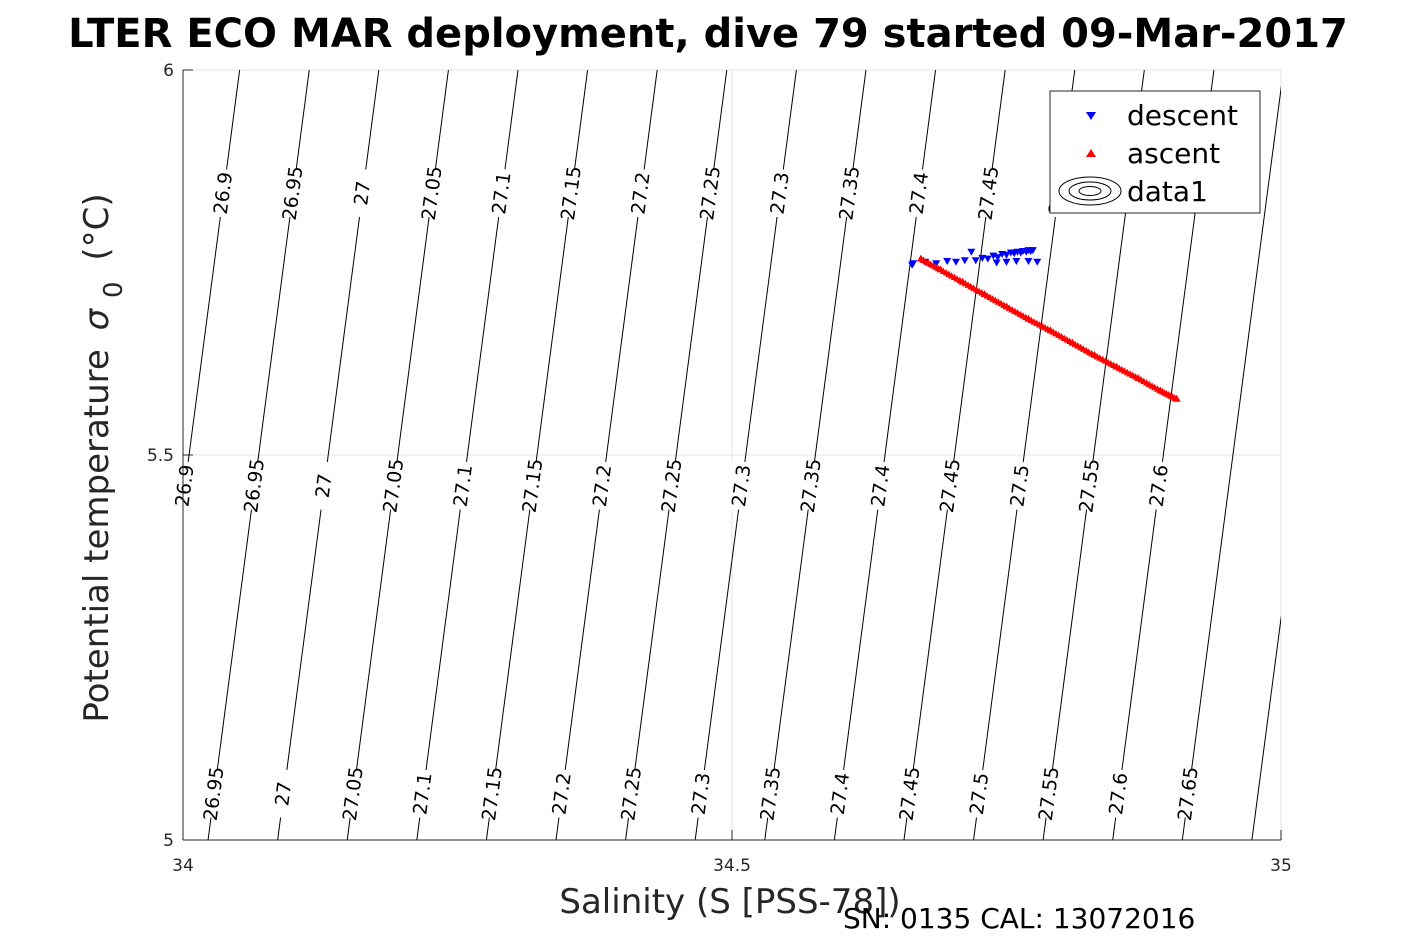 Image resolution: width=1417 pixels, height=945 pixels. What do you see at coordinates (630, 793) in the screenshot?
I see `isopycnal-label: 27.25` at bounding box center [630, 793].